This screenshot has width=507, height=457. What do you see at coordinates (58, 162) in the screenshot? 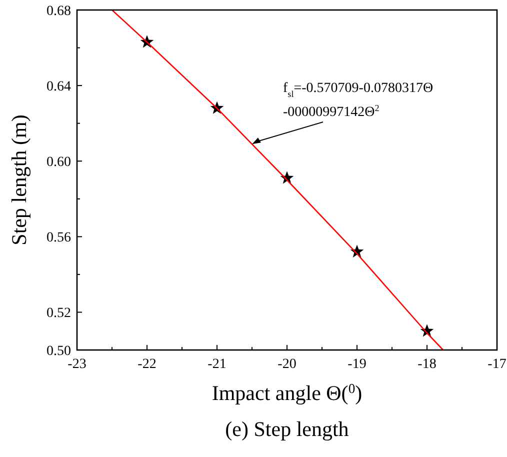
I see `y-tick-label: 0.60` at bounding box center [58, 162].